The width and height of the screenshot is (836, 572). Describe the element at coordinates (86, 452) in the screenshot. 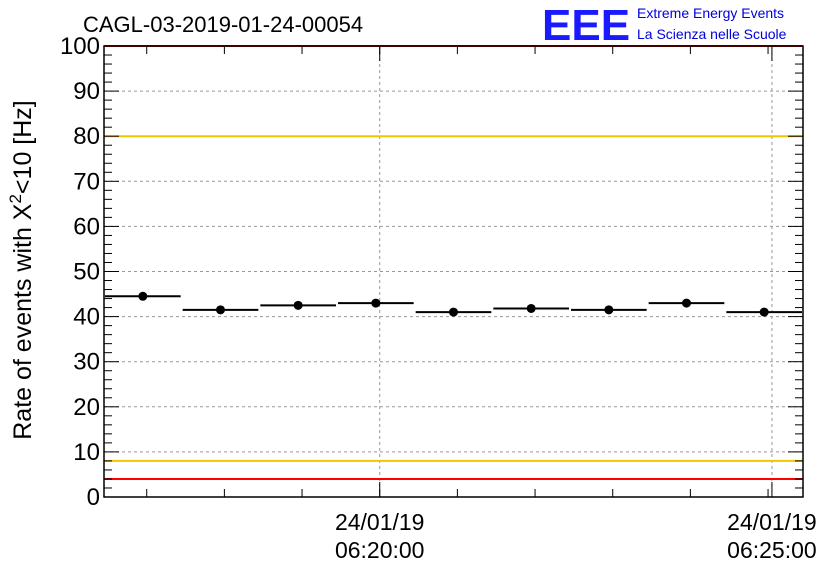

I see `y-tick-label: 10` at that location.